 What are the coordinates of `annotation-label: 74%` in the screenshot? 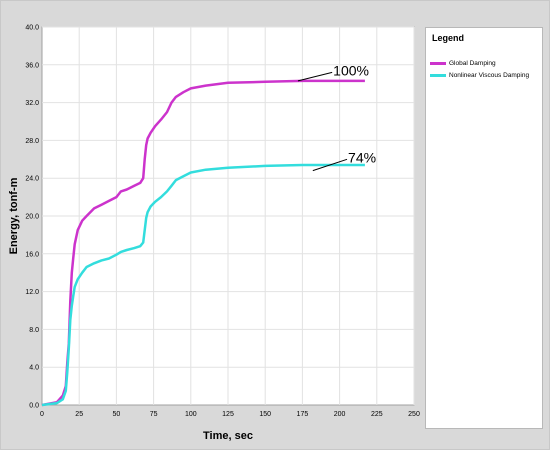 It's located at (362, 157).